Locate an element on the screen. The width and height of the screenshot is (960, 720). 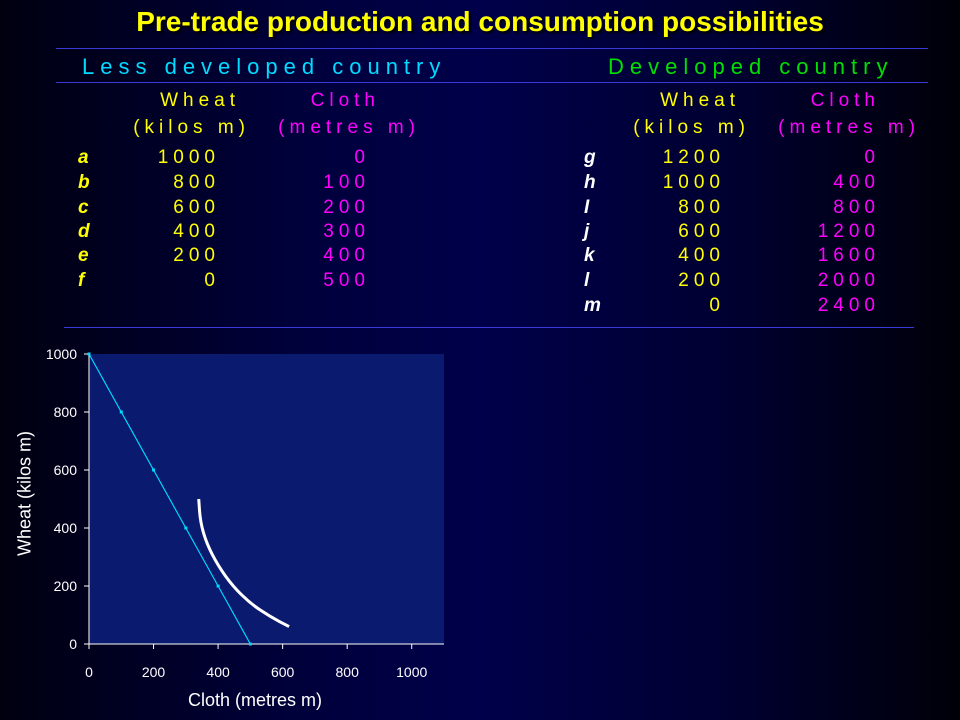
y-tick-label: 600 is located at coordinates (66, 470).